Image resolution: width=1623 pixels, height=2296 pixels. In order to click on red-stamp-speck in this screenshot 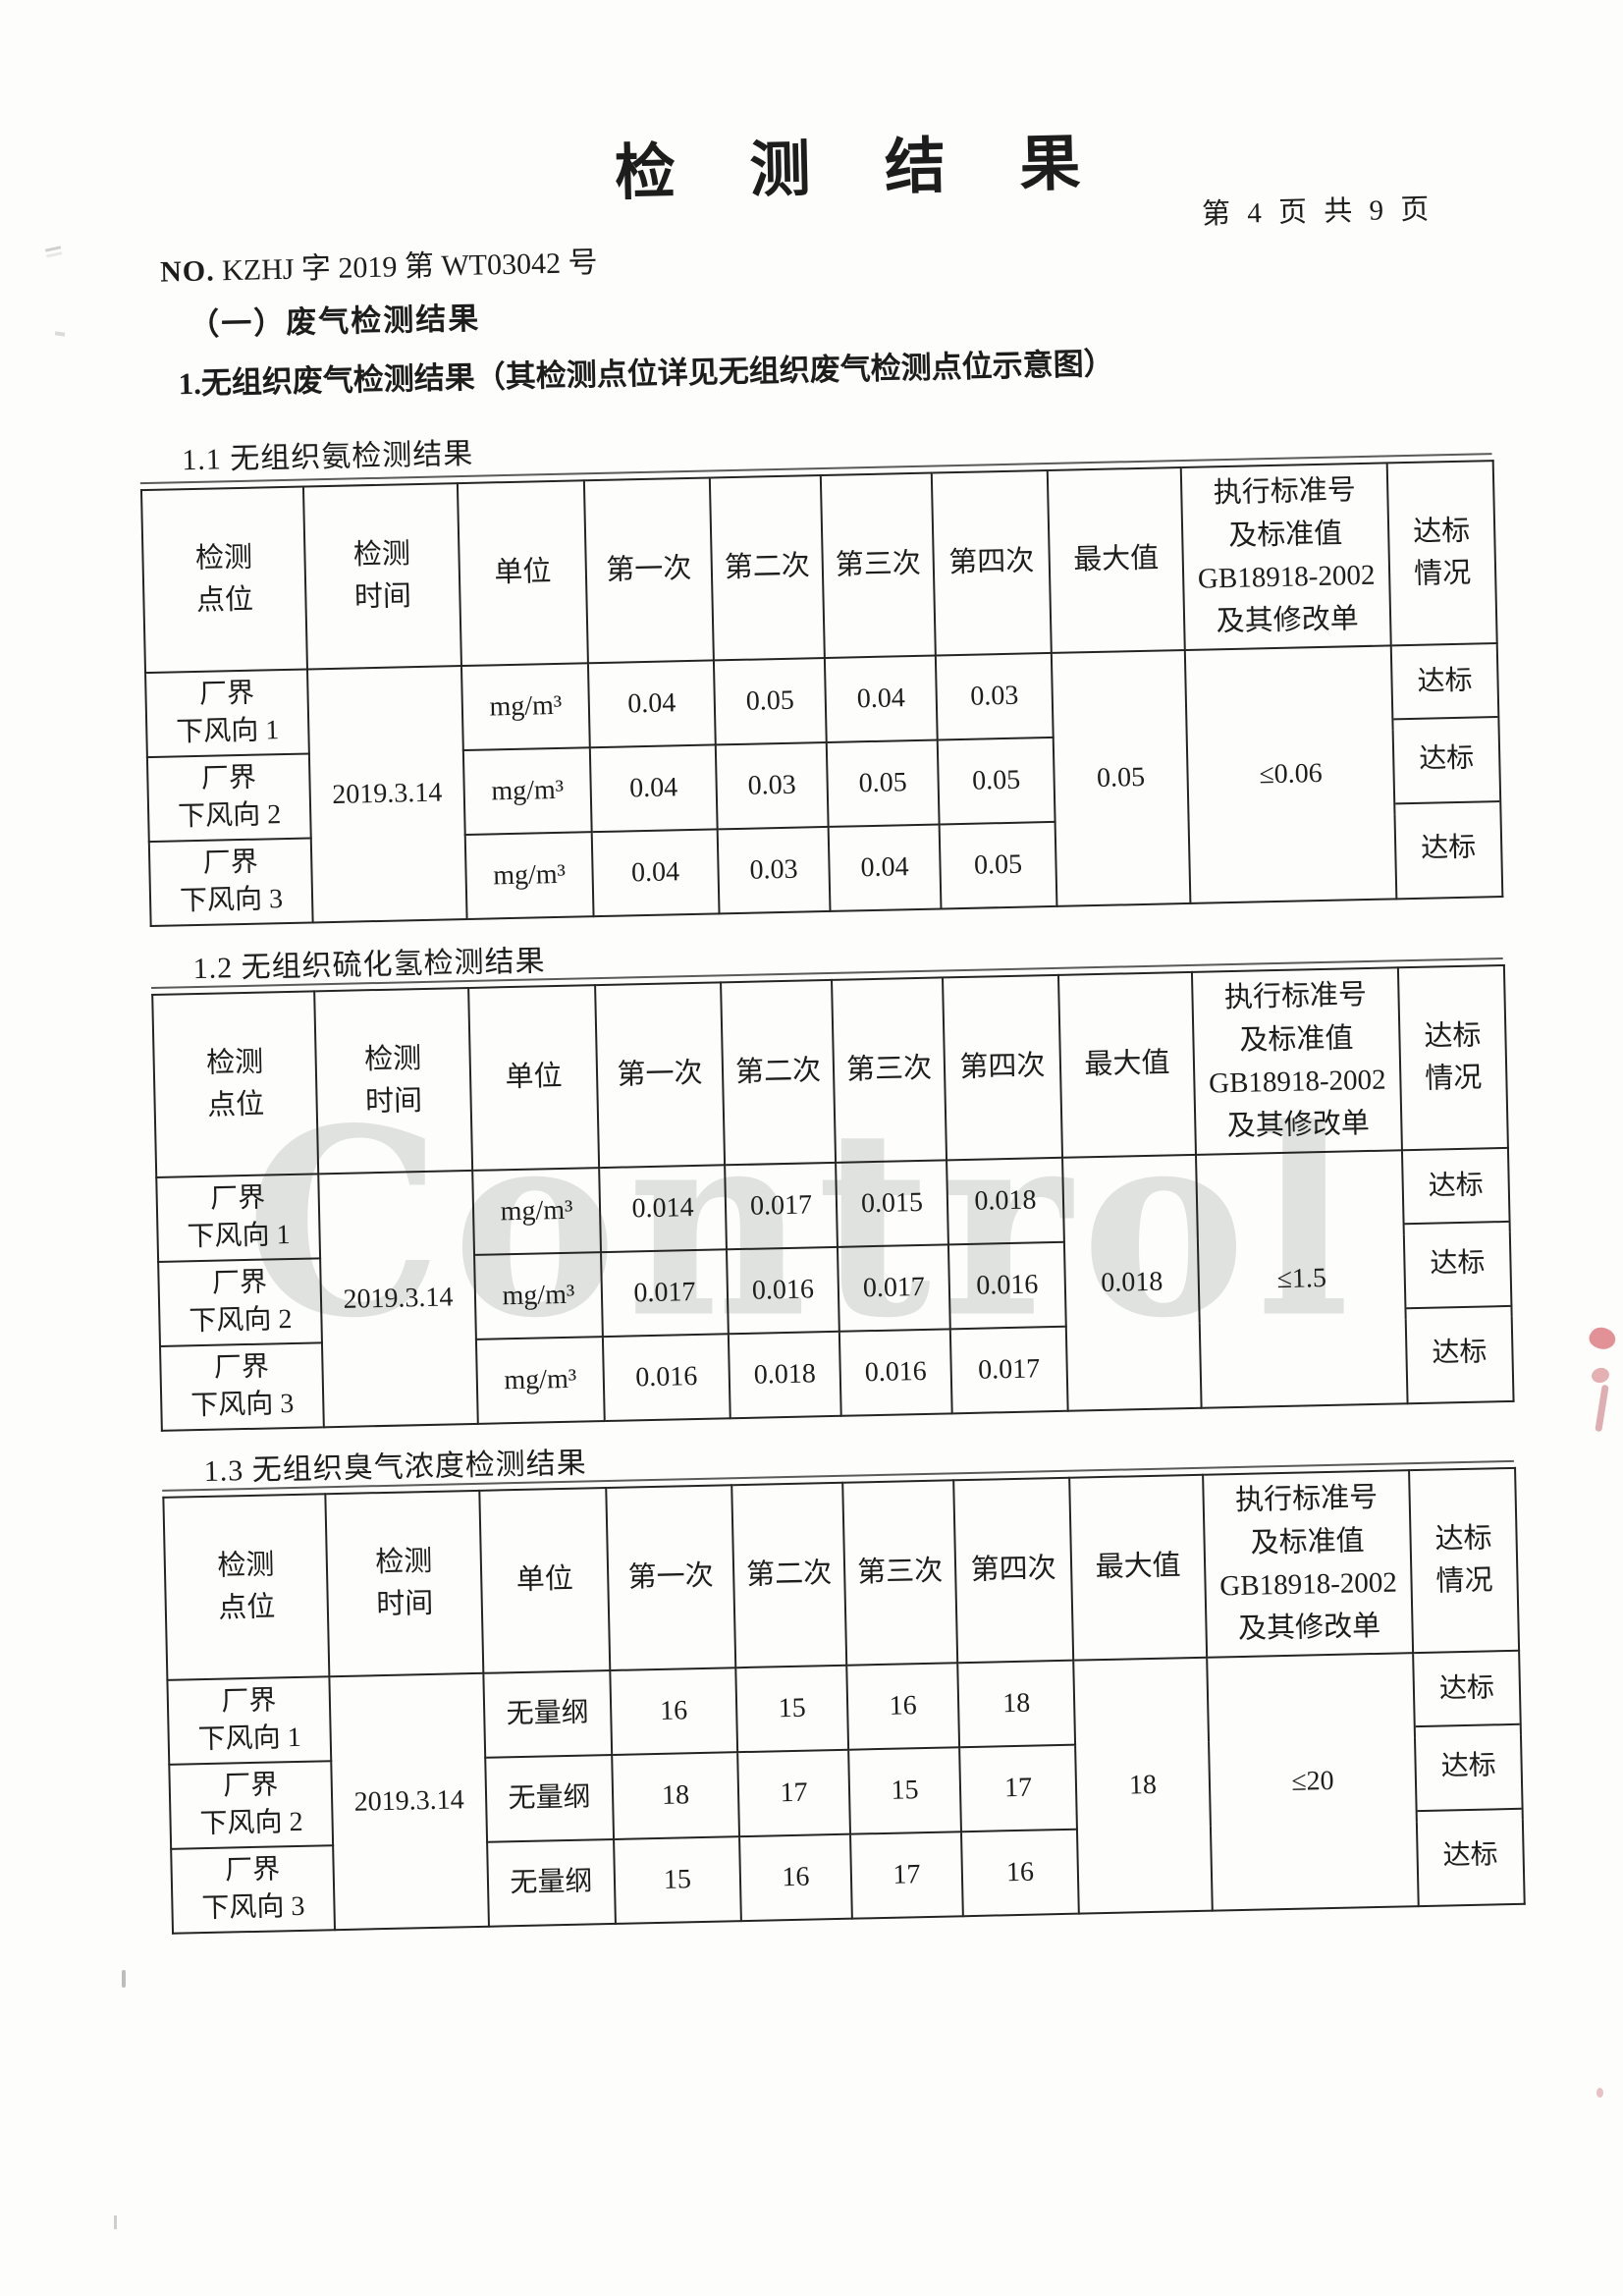, I will do `click(1599, 2093)`.